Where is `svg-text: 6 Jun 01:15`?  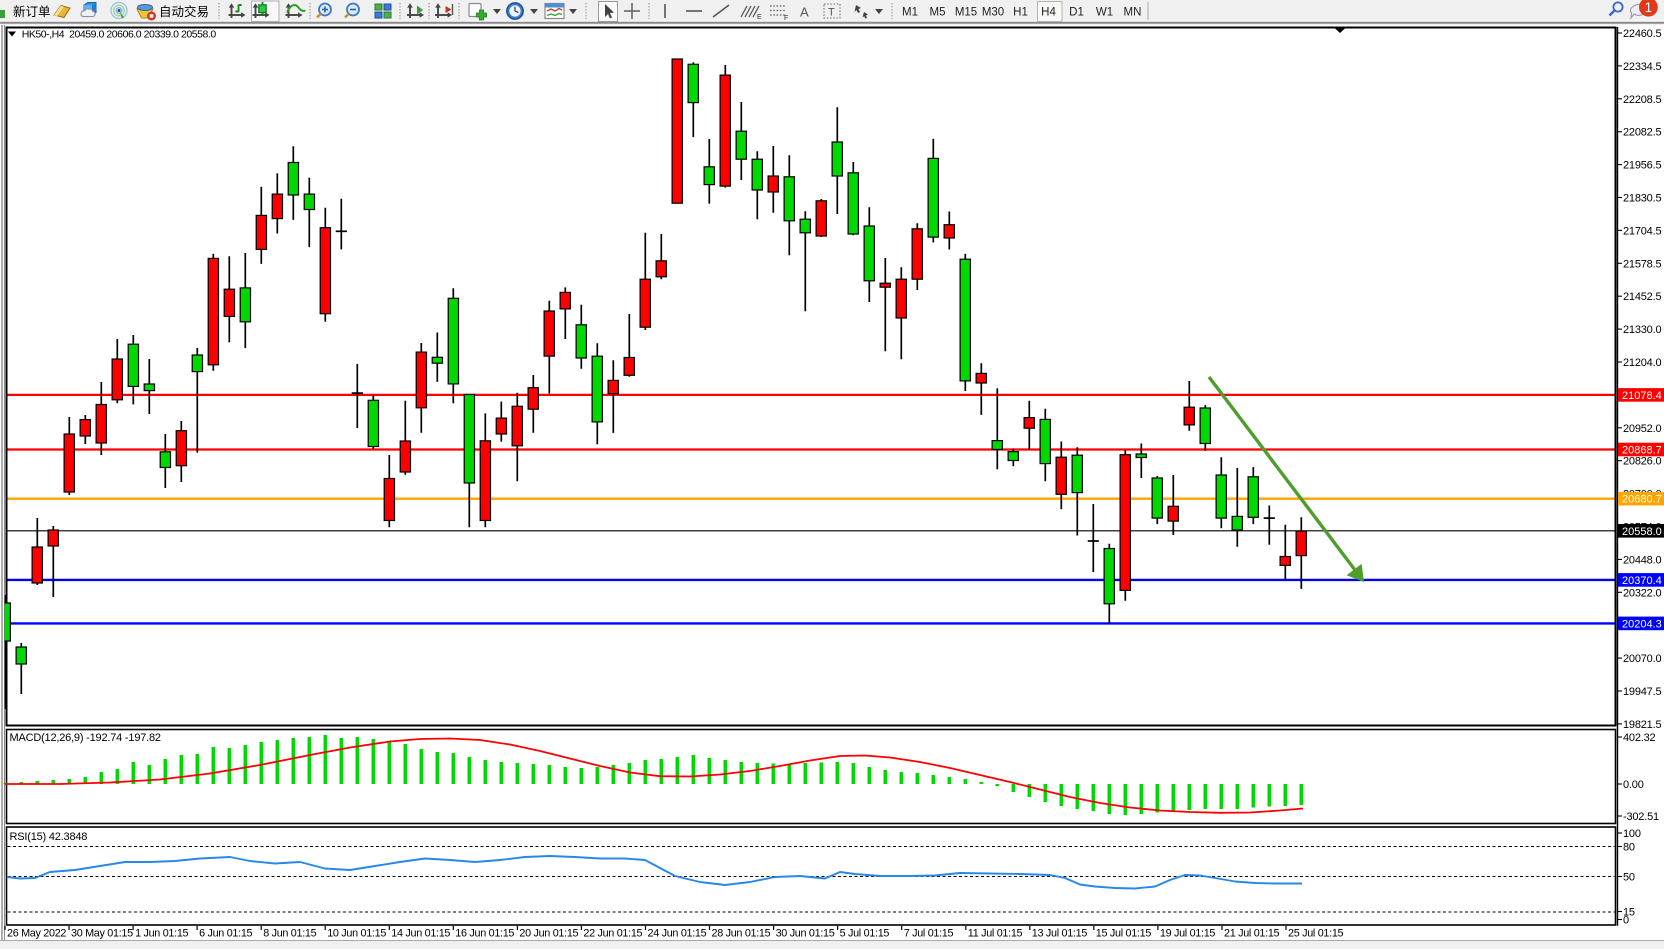
svg-text: 6 Jun 01:15 is located at coordinates (225, 934).